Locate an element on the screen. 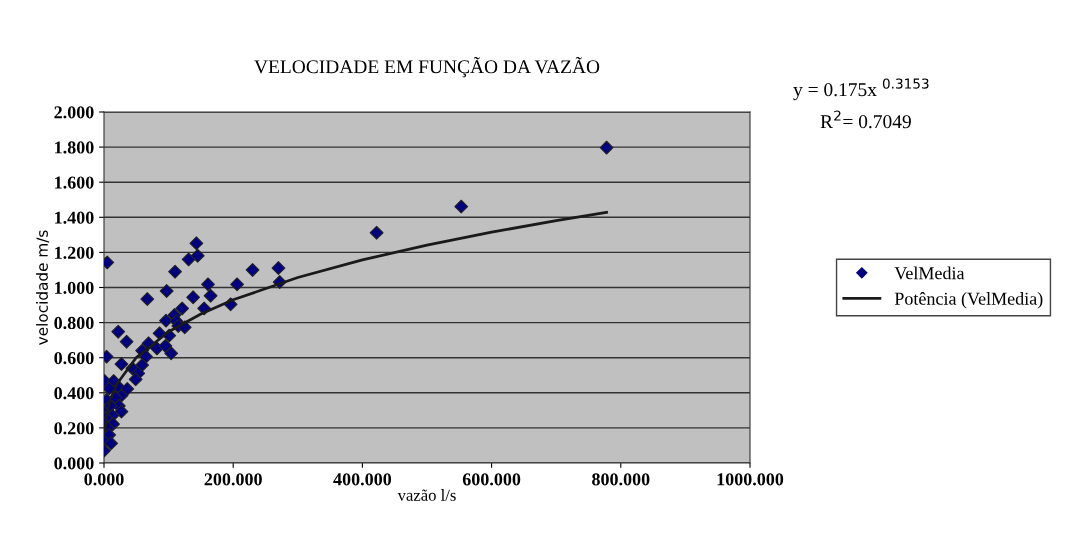 This screenshot has width=1079, height=534. y-tick-label: 0.400 is located at coordinates (74, 393).